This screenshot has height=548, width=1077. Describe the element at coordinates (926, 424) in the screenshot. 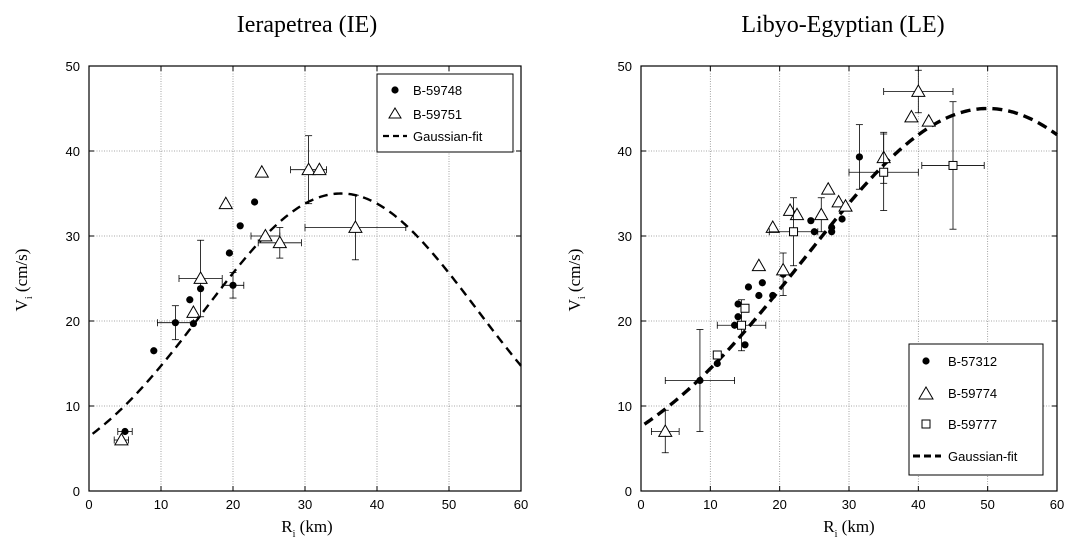

I see `legend-marker-open-square` at that location.